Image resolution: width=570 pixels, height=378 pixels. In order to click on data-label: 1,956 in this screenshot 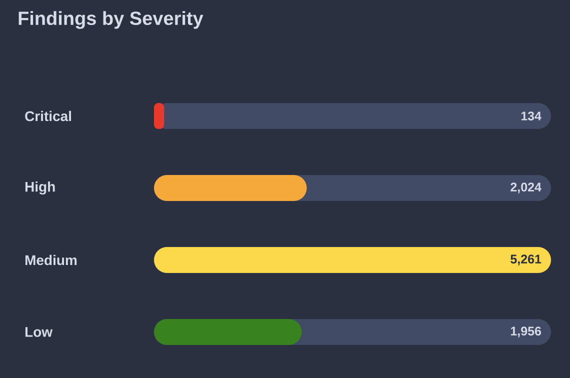, I will do `click(526, 332)`.